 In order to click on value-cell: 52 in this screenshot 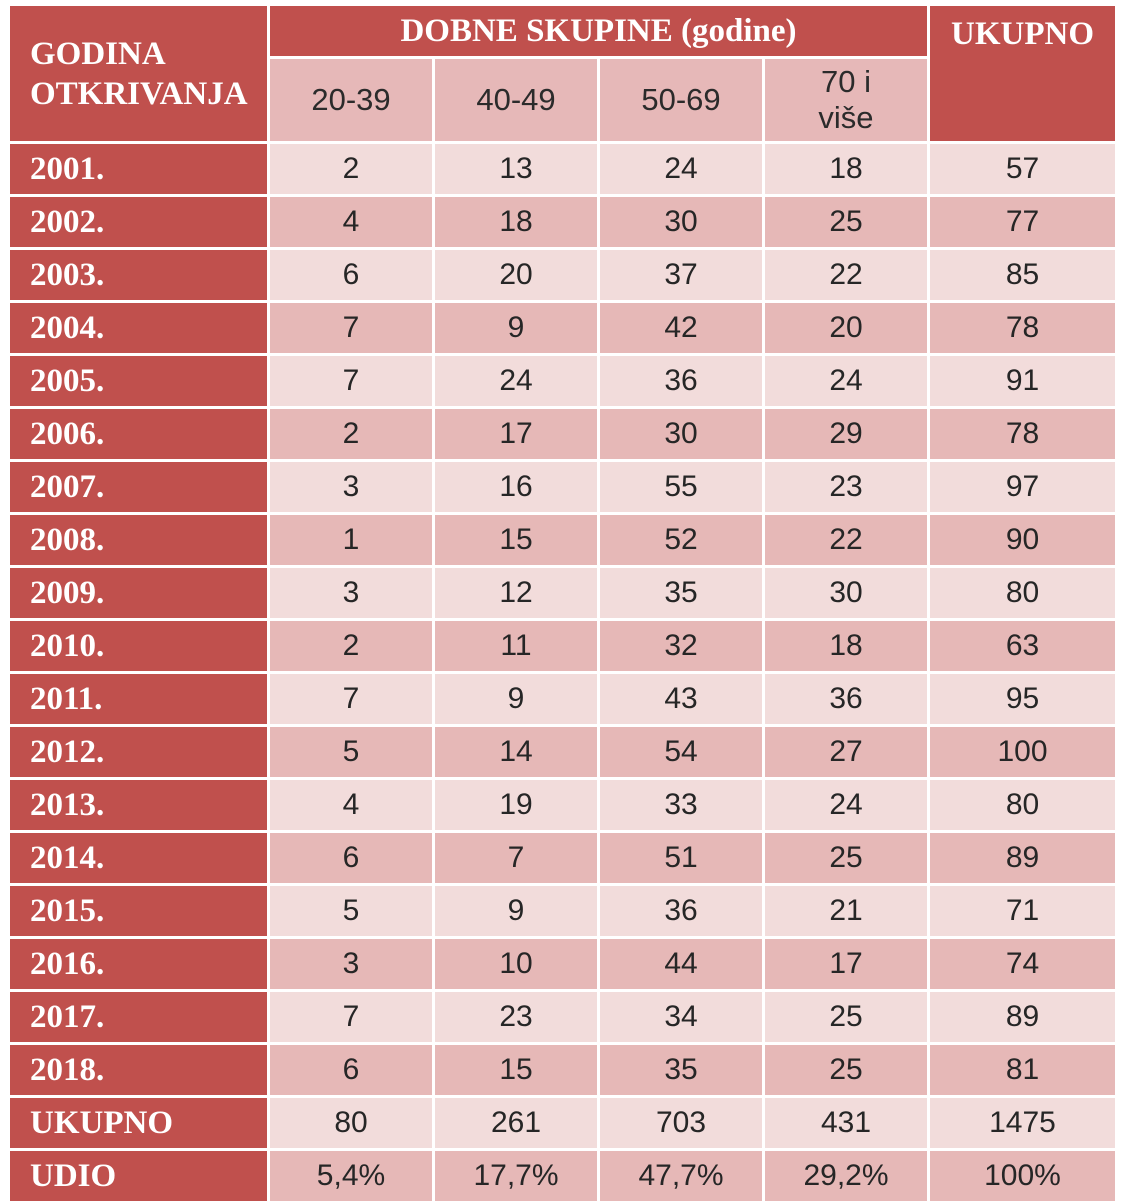, I will do `click(682, 541)`.